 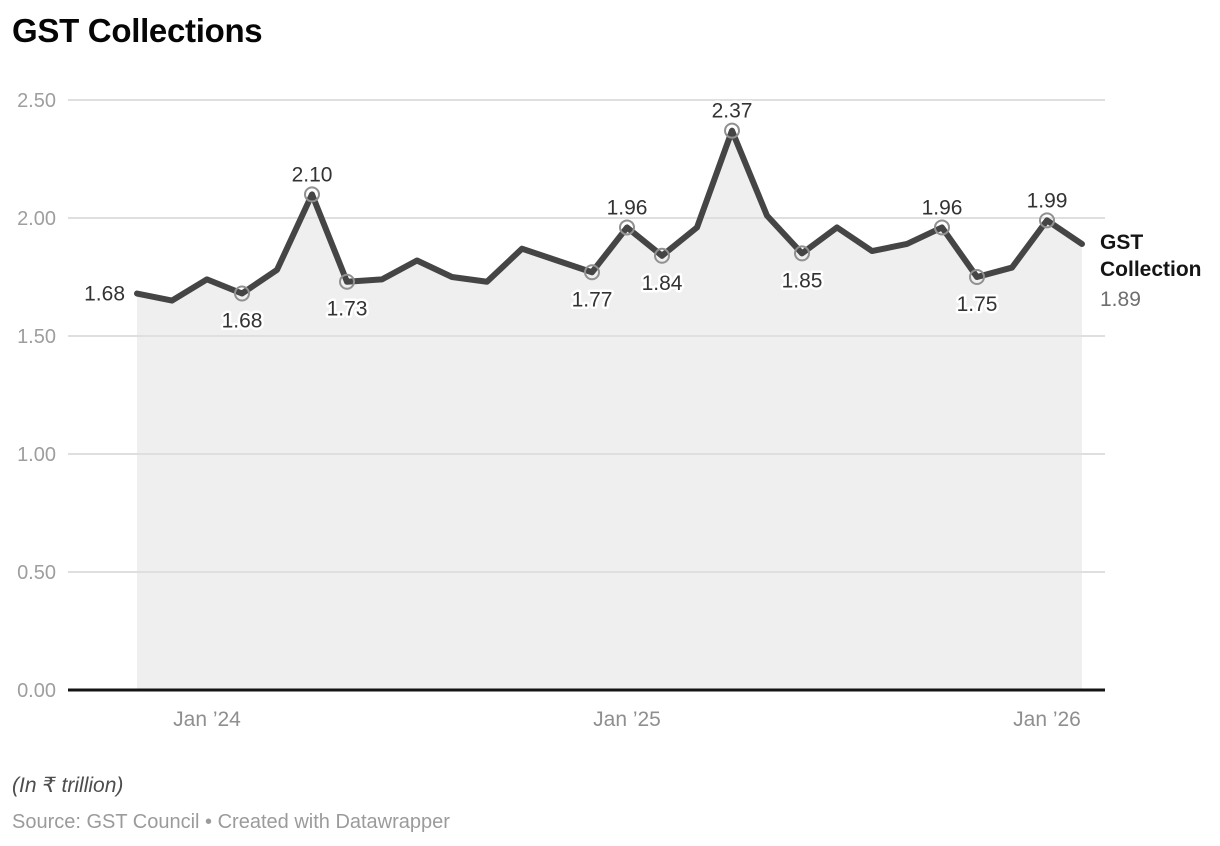 I want to click on y-axis-tick-label: 2.00, so click(x=36, y=219).